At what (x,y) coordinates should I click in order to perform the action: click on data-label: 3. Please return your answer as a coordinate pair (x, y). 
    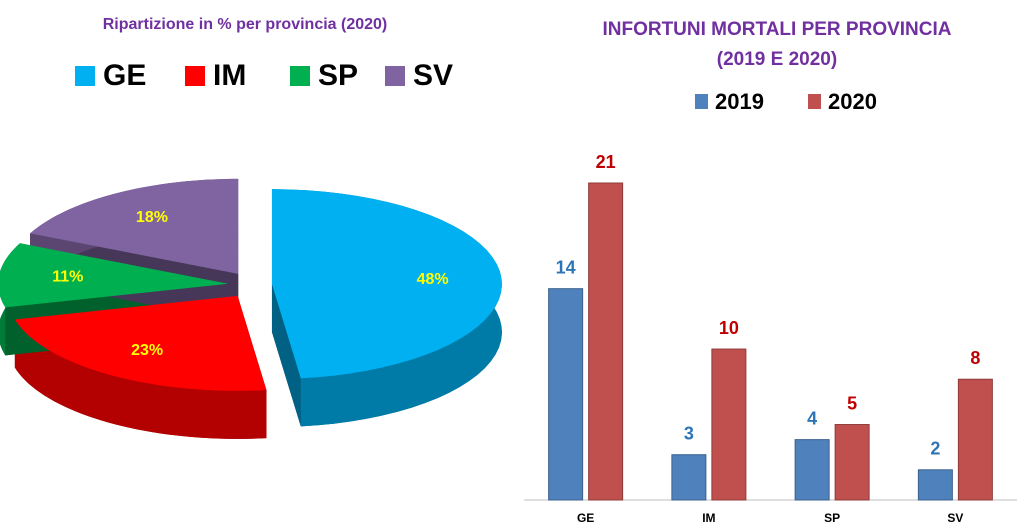
    Looking at the image, I should click on (689, 433).